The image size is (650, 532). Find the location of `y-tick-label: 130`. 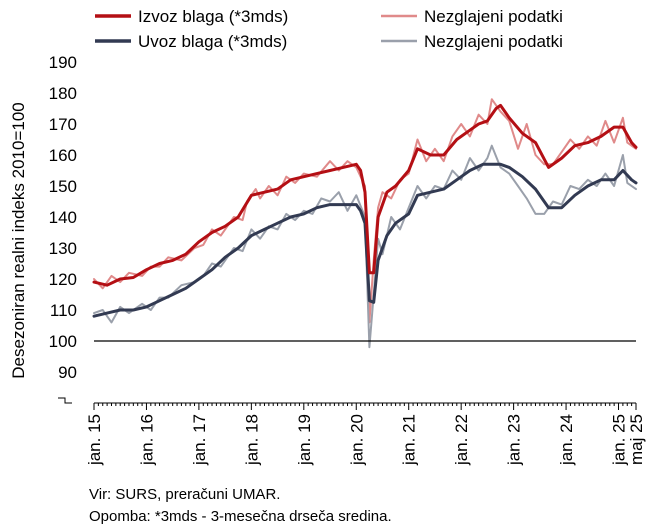

y-tick-label: 130 is located at coordinates (63, 248).